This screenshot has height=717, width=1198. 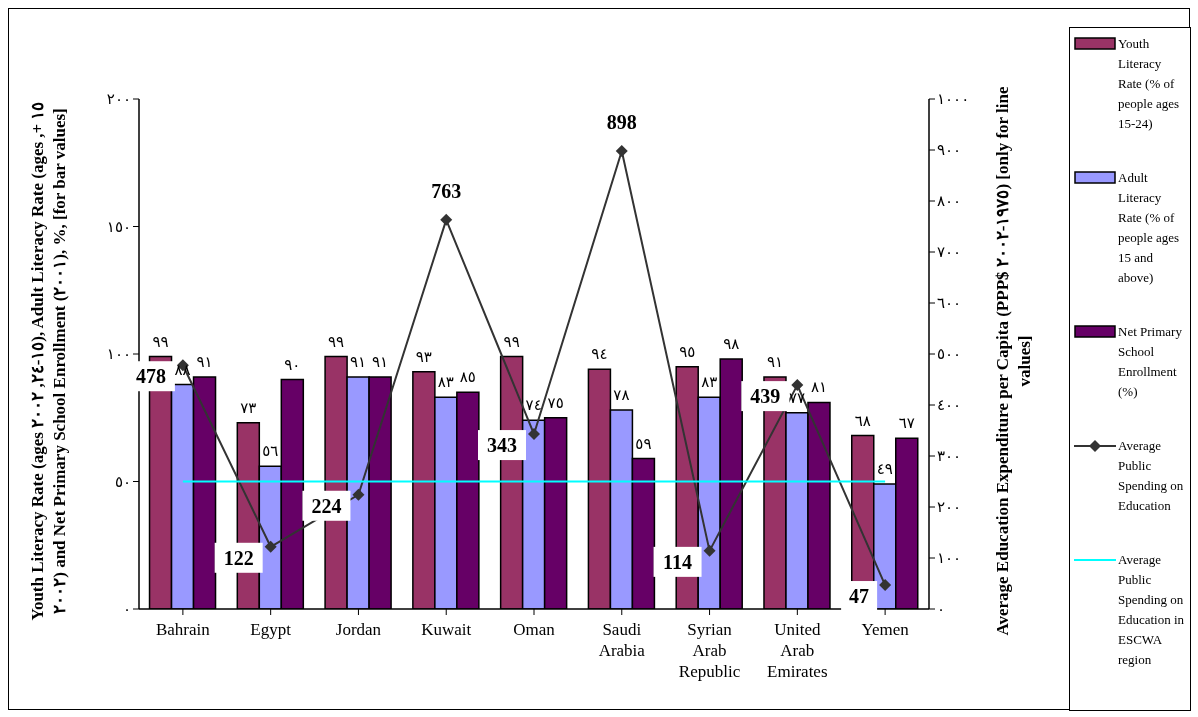 What do you see at coordinates (555, 402) in the screenshot?
I see `data-label: ٧٥` at bounding box center [555, 402].